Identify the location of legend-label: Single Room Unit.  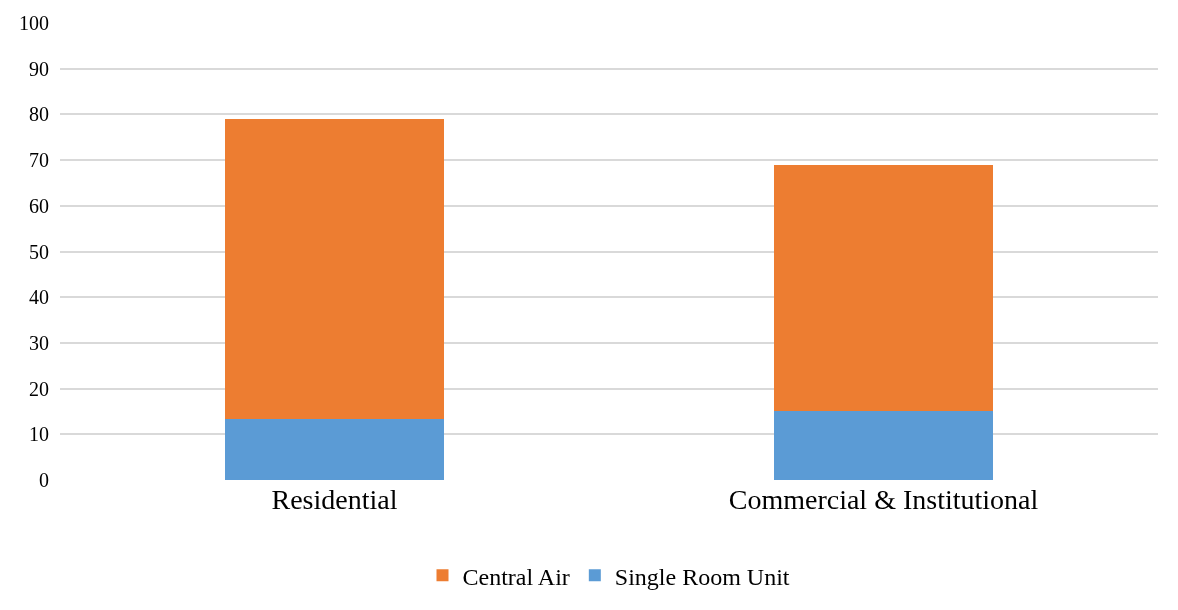
(702, 576).